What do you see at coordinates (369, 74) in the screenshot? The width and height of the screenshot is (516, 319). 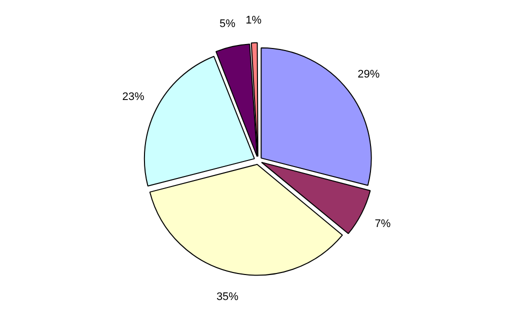 I see `data-label: 29%` at bounding box center [369, 74].